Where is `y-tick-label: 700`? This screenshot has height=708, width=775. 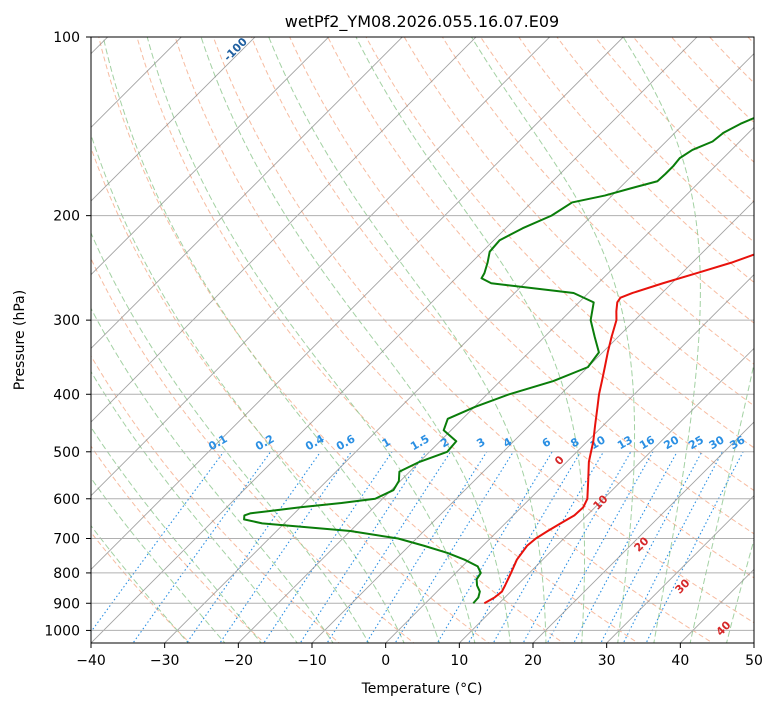
y-tick-label: 700 is located at coordinates (66, 540).